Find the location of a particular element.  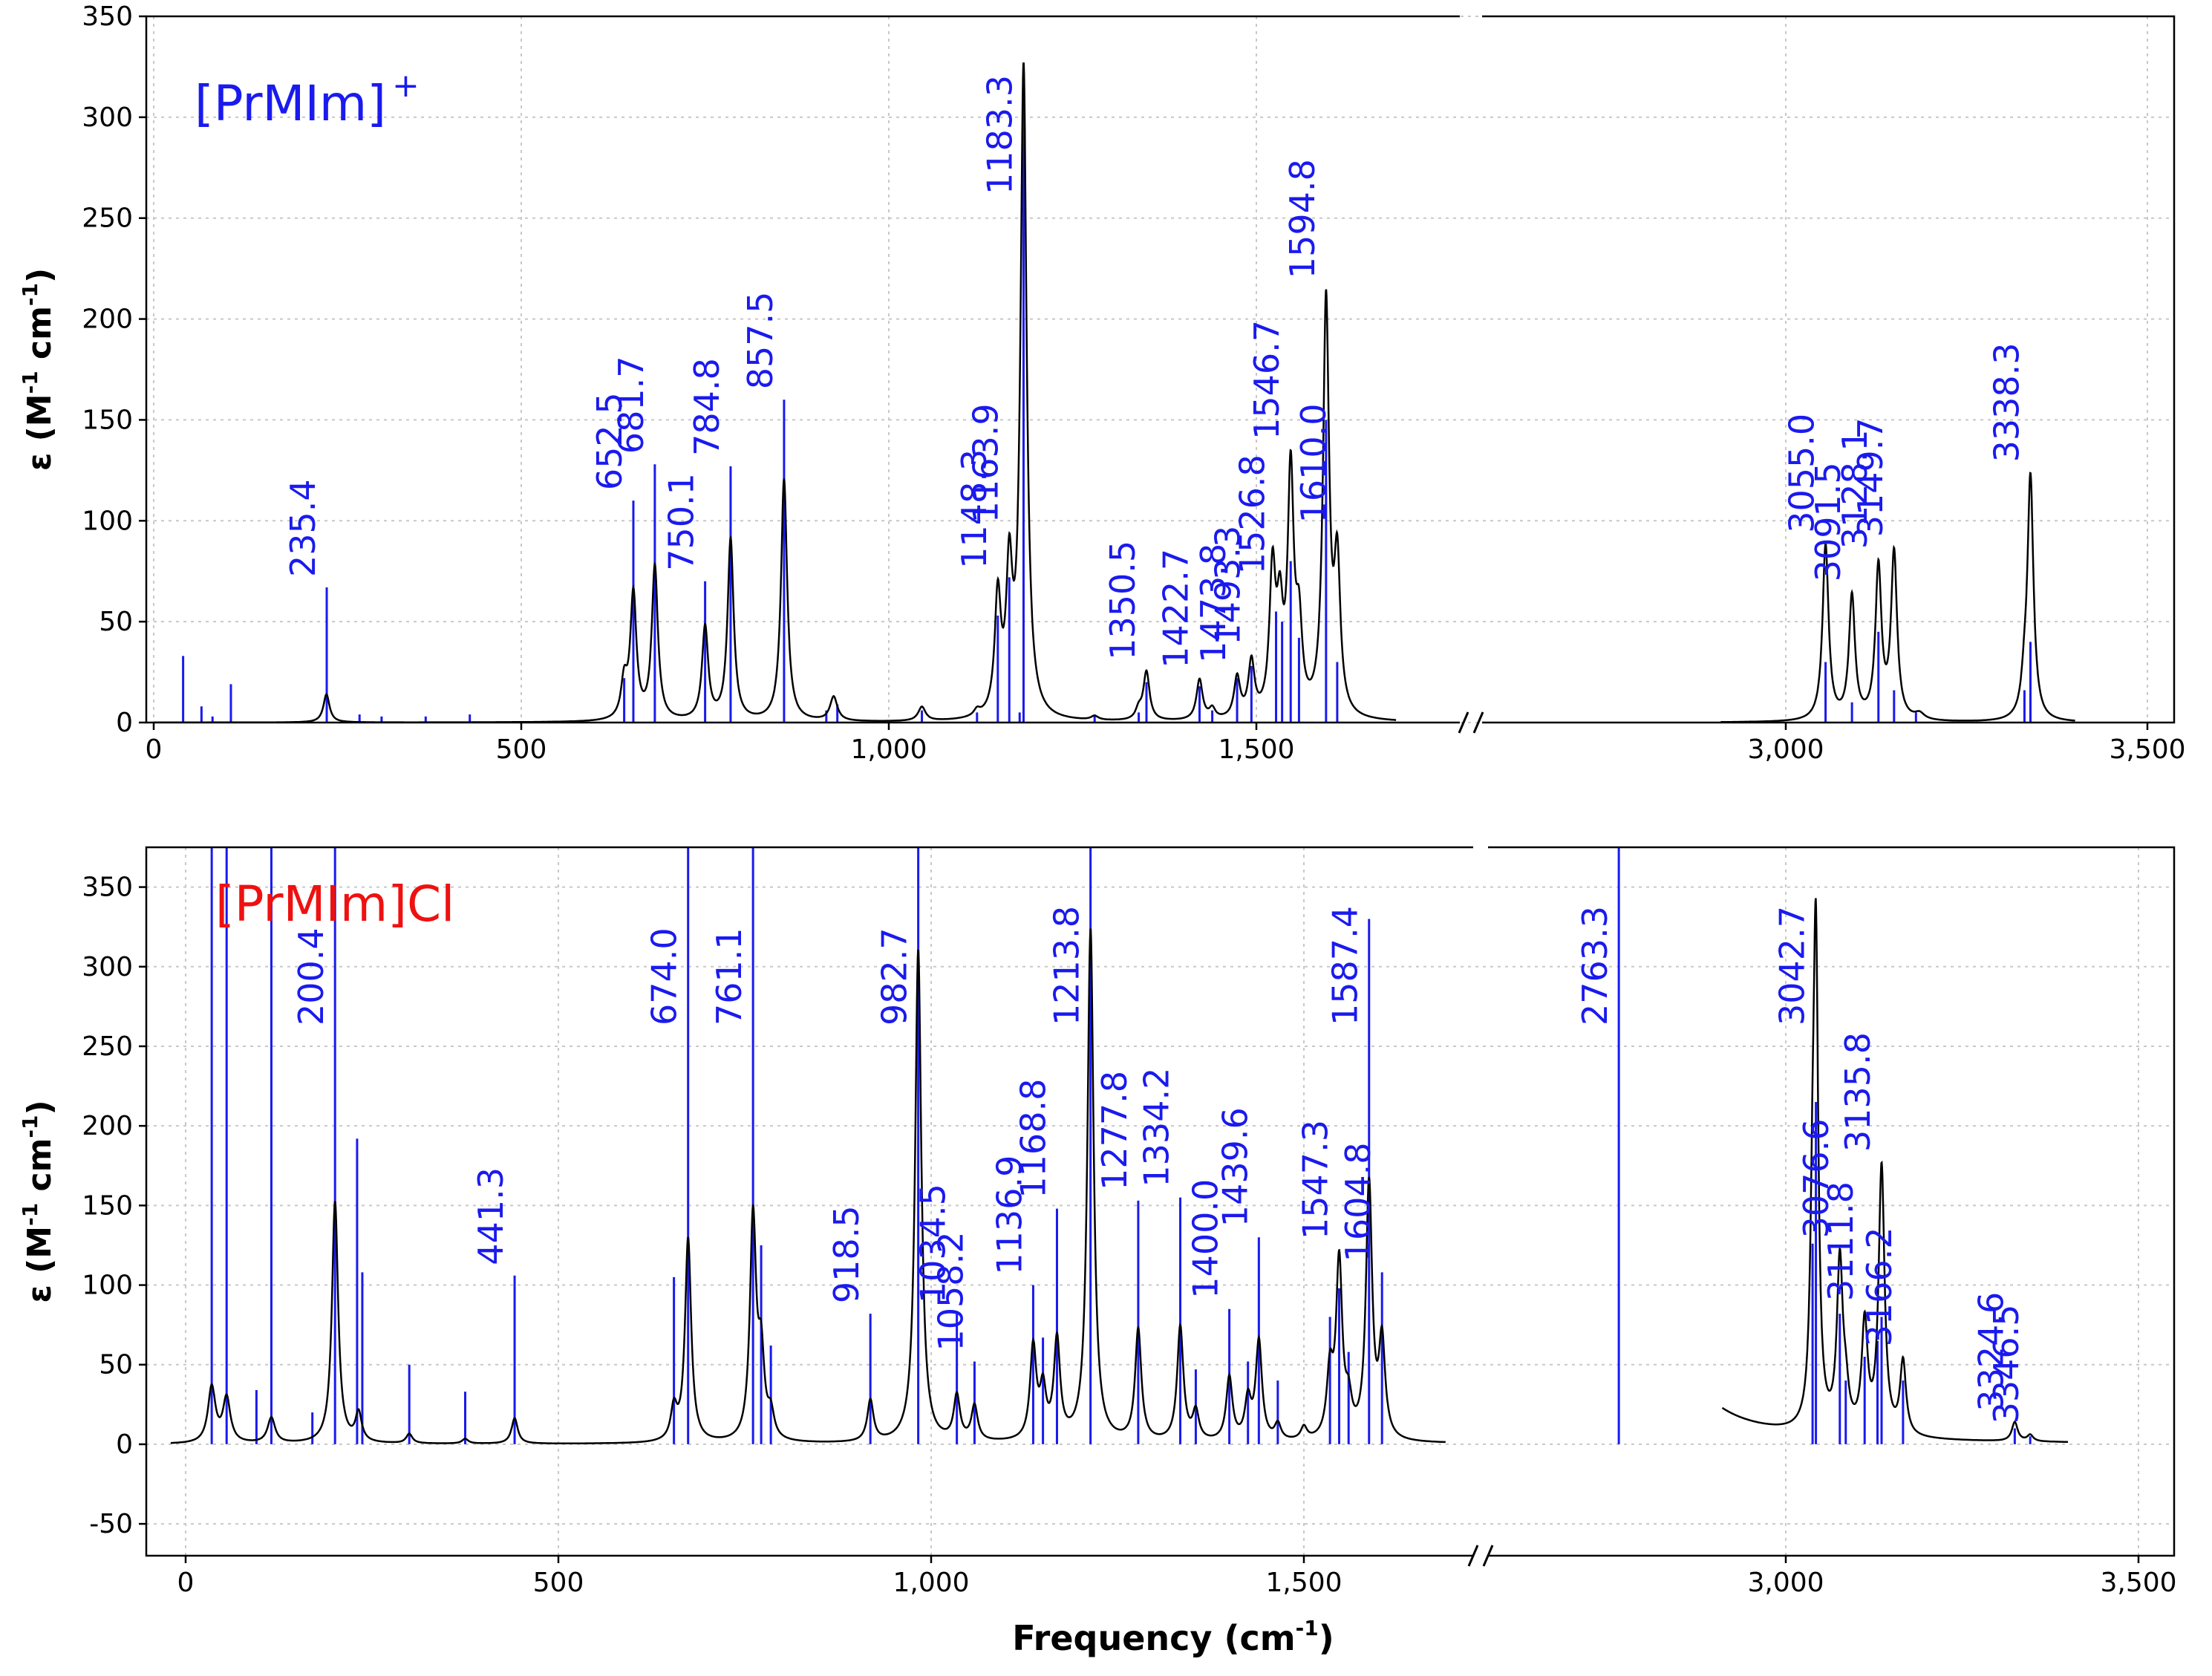

peak-label: 1148.3 is located at coordinates (974, 509).